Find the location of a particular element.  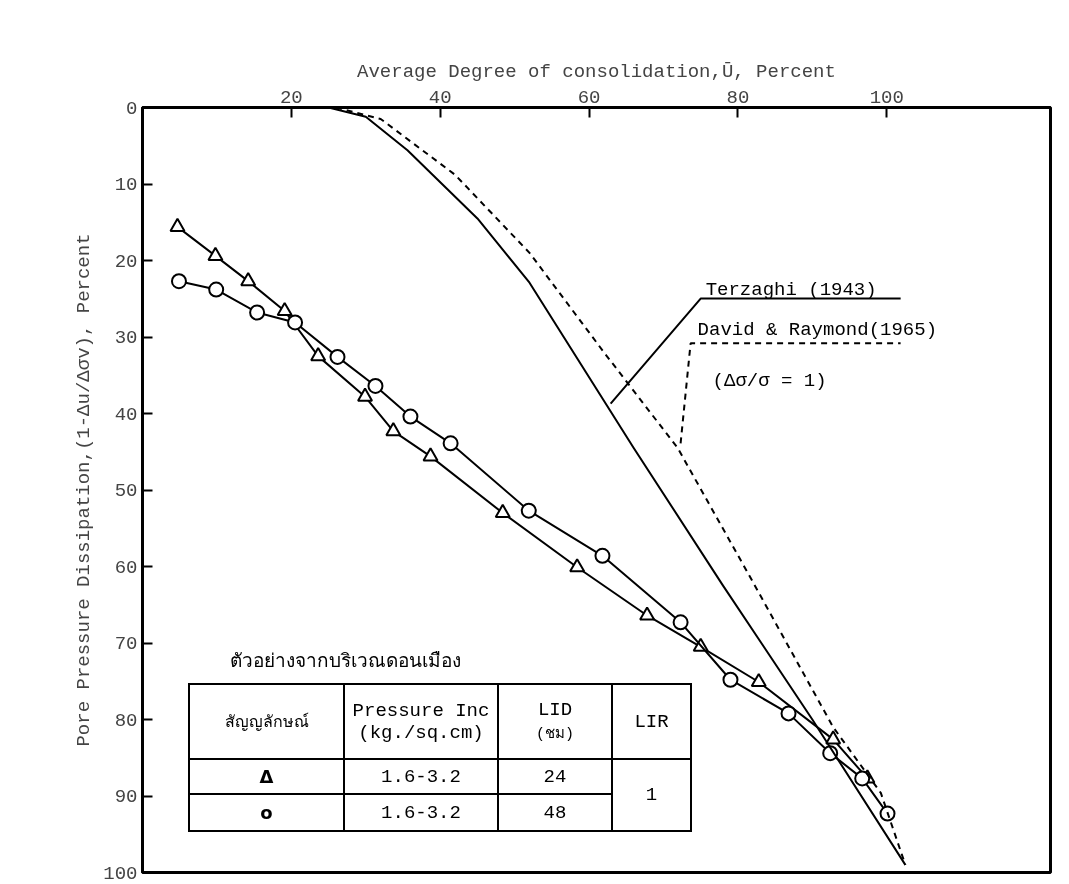

annotation: ตัวอย่างจากบริเวณดอนเมือง is located at coordinates (345, 662).